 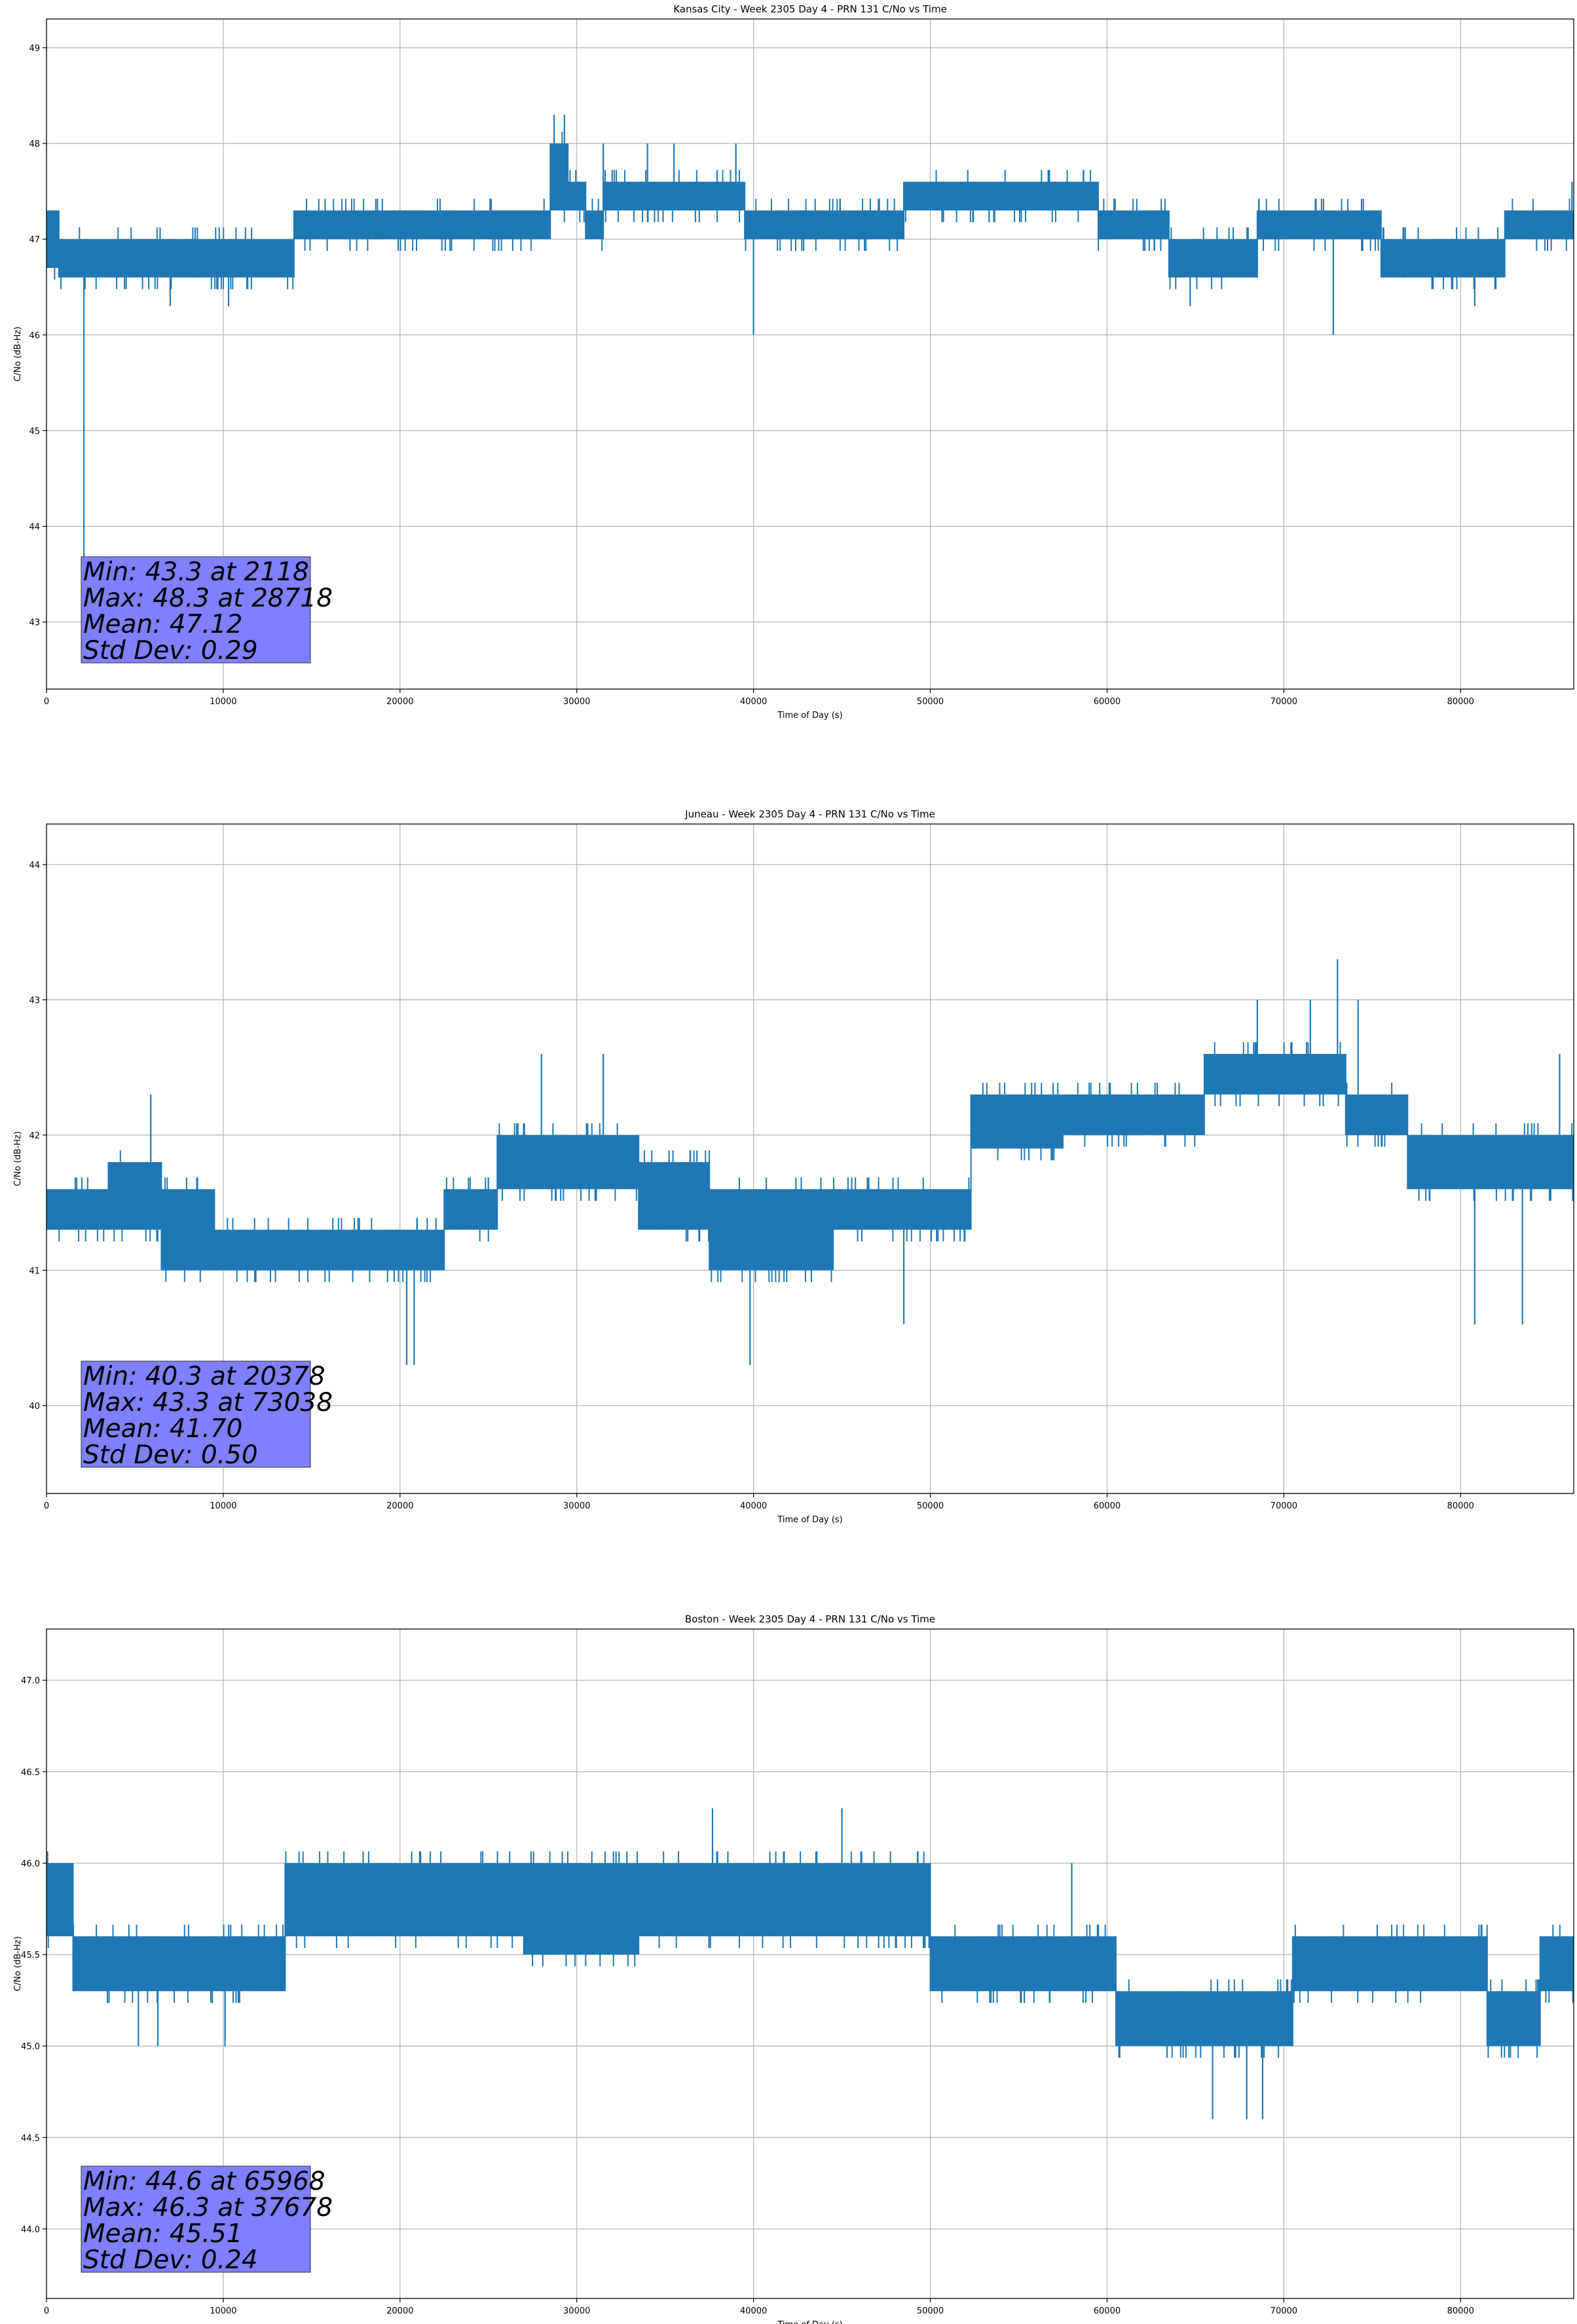 I want to click on x-tick-label: 80000, so click(x=1460, y=702).